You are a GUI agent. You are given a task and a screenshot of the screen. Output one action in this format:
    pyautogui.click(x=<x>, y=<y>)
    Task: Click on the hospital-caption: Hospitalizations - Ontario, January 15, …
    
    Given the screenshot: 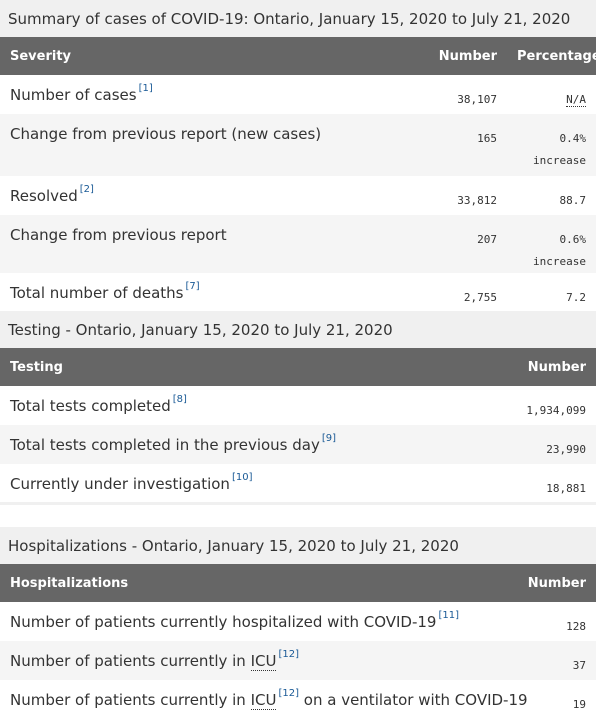 What is the action you would take?
    pyautogui.click(x=298, y=545)
    